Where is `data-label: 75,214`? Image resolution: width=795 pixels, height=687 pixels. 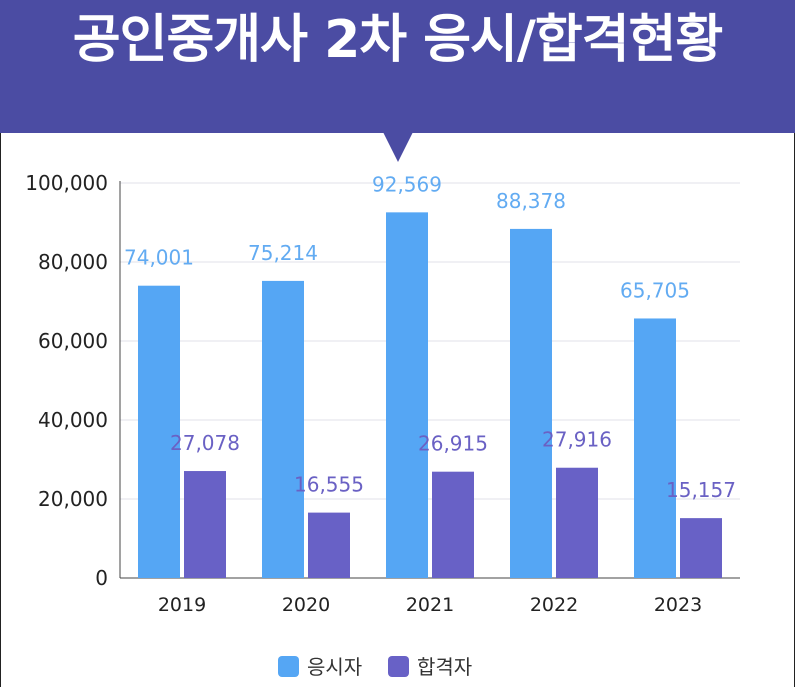 data-label: 75,214 is located at coordinates (283, 253).